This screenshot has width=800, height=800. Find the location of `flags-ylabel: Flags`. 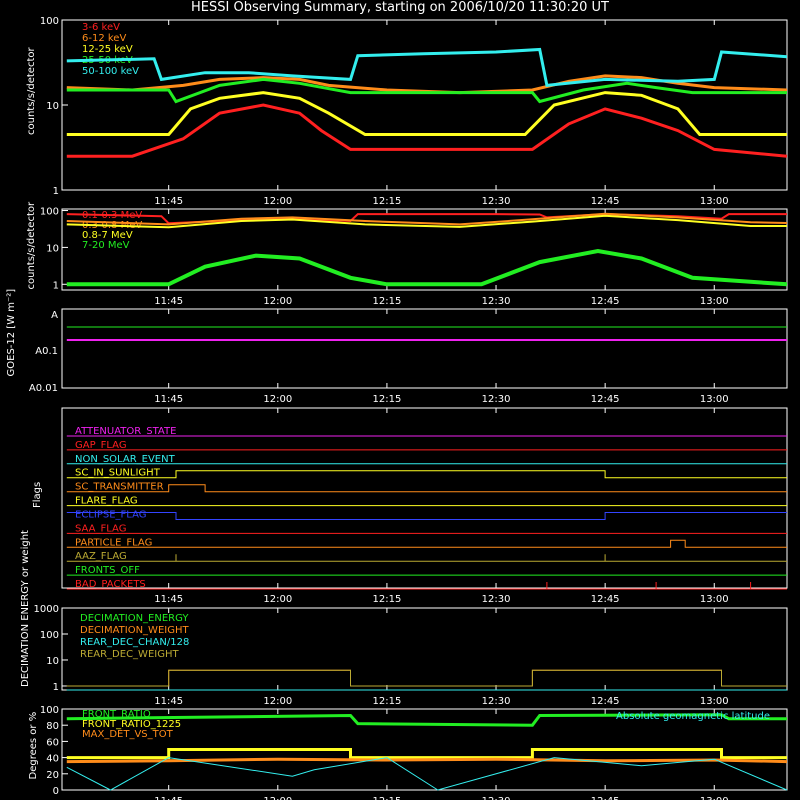

flags-ylabel: Flags is located at coordinates (37, 495).